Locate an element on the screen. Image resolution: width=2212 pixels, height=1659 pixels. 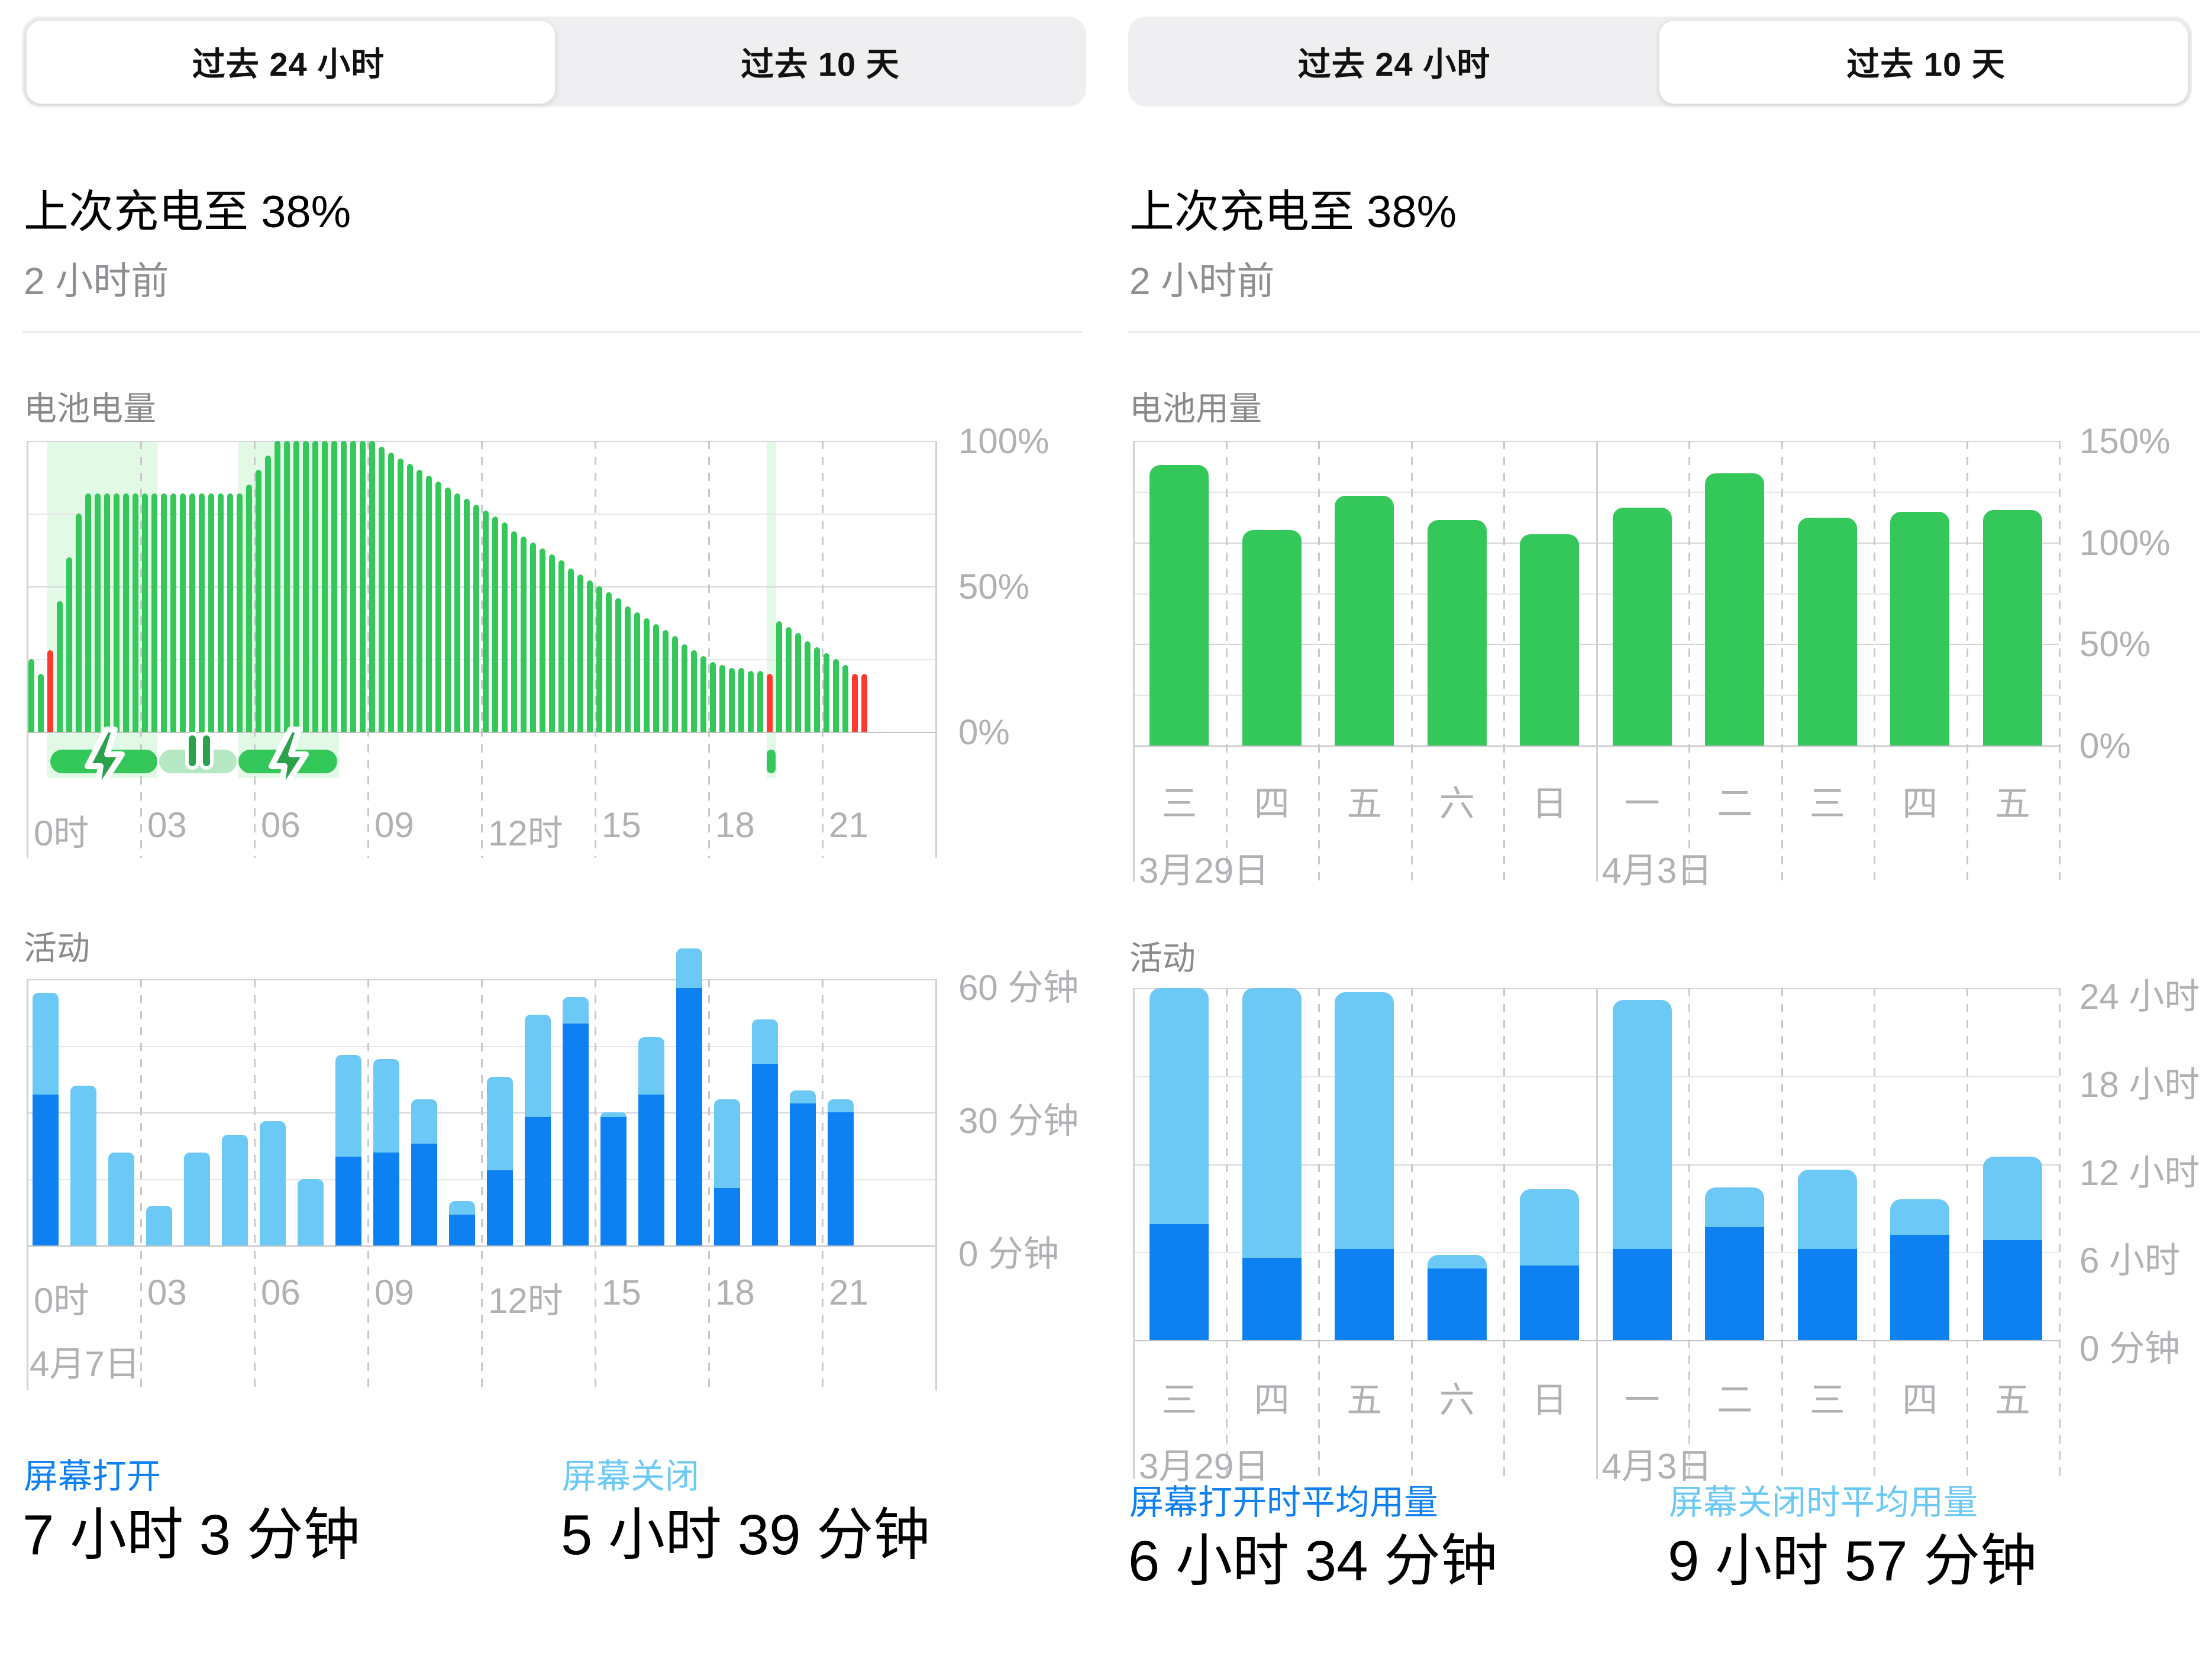
axis-label-day: 六 is located at coordinates (1457, 804).